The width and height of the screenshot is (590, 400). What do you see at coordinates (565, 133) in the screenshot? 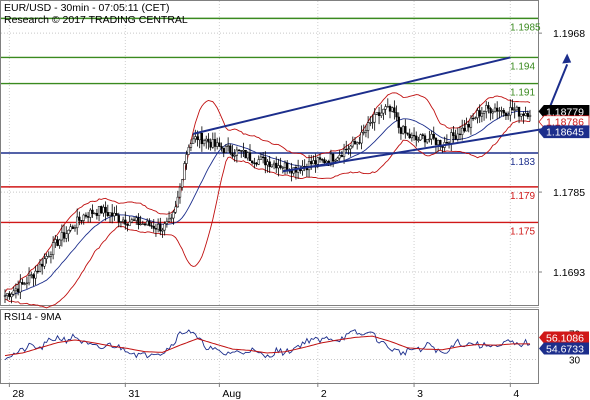
I see `price-tag-label: 1.18645` at bounding box center [565, 133].